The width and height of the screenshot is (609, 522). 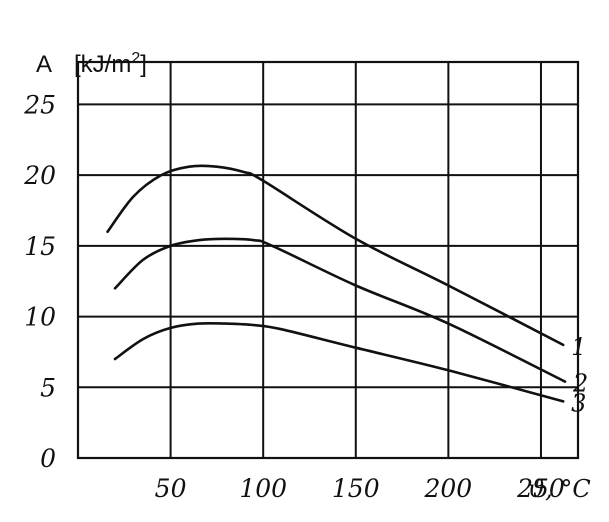 I want to click on y-tick-label: 0, so click(x=48, y=458).